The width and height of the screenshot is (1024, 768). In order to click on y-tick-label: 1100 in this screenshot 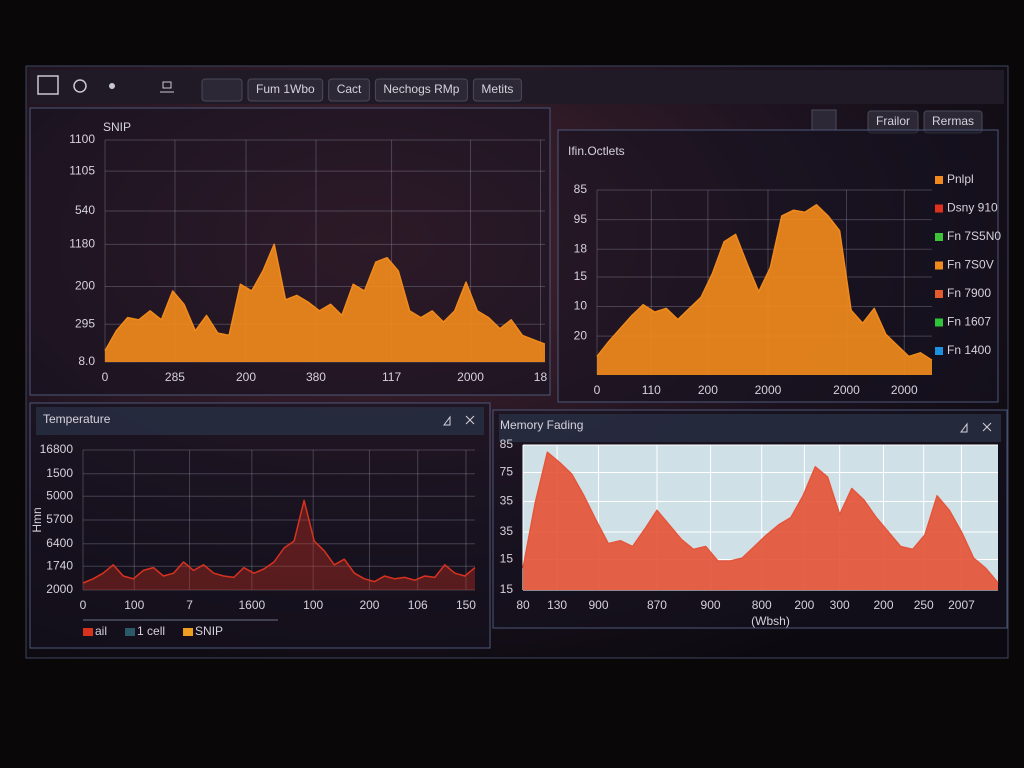, I will do `click(82, 139)`.